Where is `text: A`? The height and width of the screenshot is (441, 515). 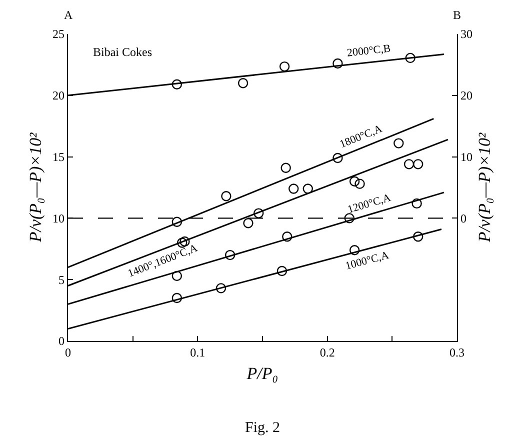
text: A is located at coordinates (68, 15).